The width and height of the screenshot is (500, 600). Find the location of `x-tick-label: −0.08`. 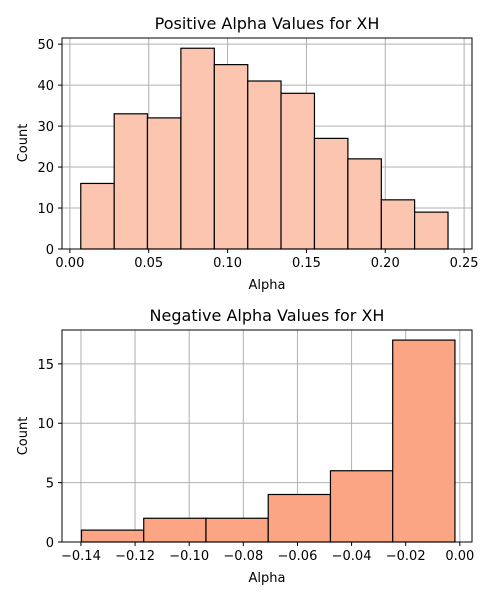

x-tick-label: −0.08 is located at coordinates (243, 556).